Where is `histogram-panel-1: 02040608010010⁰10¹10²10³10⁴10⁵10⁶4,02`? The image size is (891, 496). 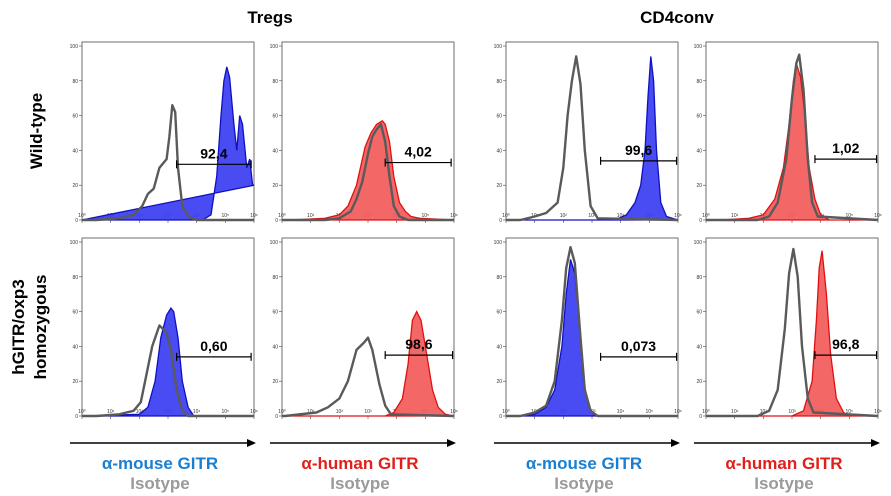 histogram-panel-1: 02040608010010⁰10¹10²10³10⁴10⁵10⁶4,02 is located at coordinates (364, 132).